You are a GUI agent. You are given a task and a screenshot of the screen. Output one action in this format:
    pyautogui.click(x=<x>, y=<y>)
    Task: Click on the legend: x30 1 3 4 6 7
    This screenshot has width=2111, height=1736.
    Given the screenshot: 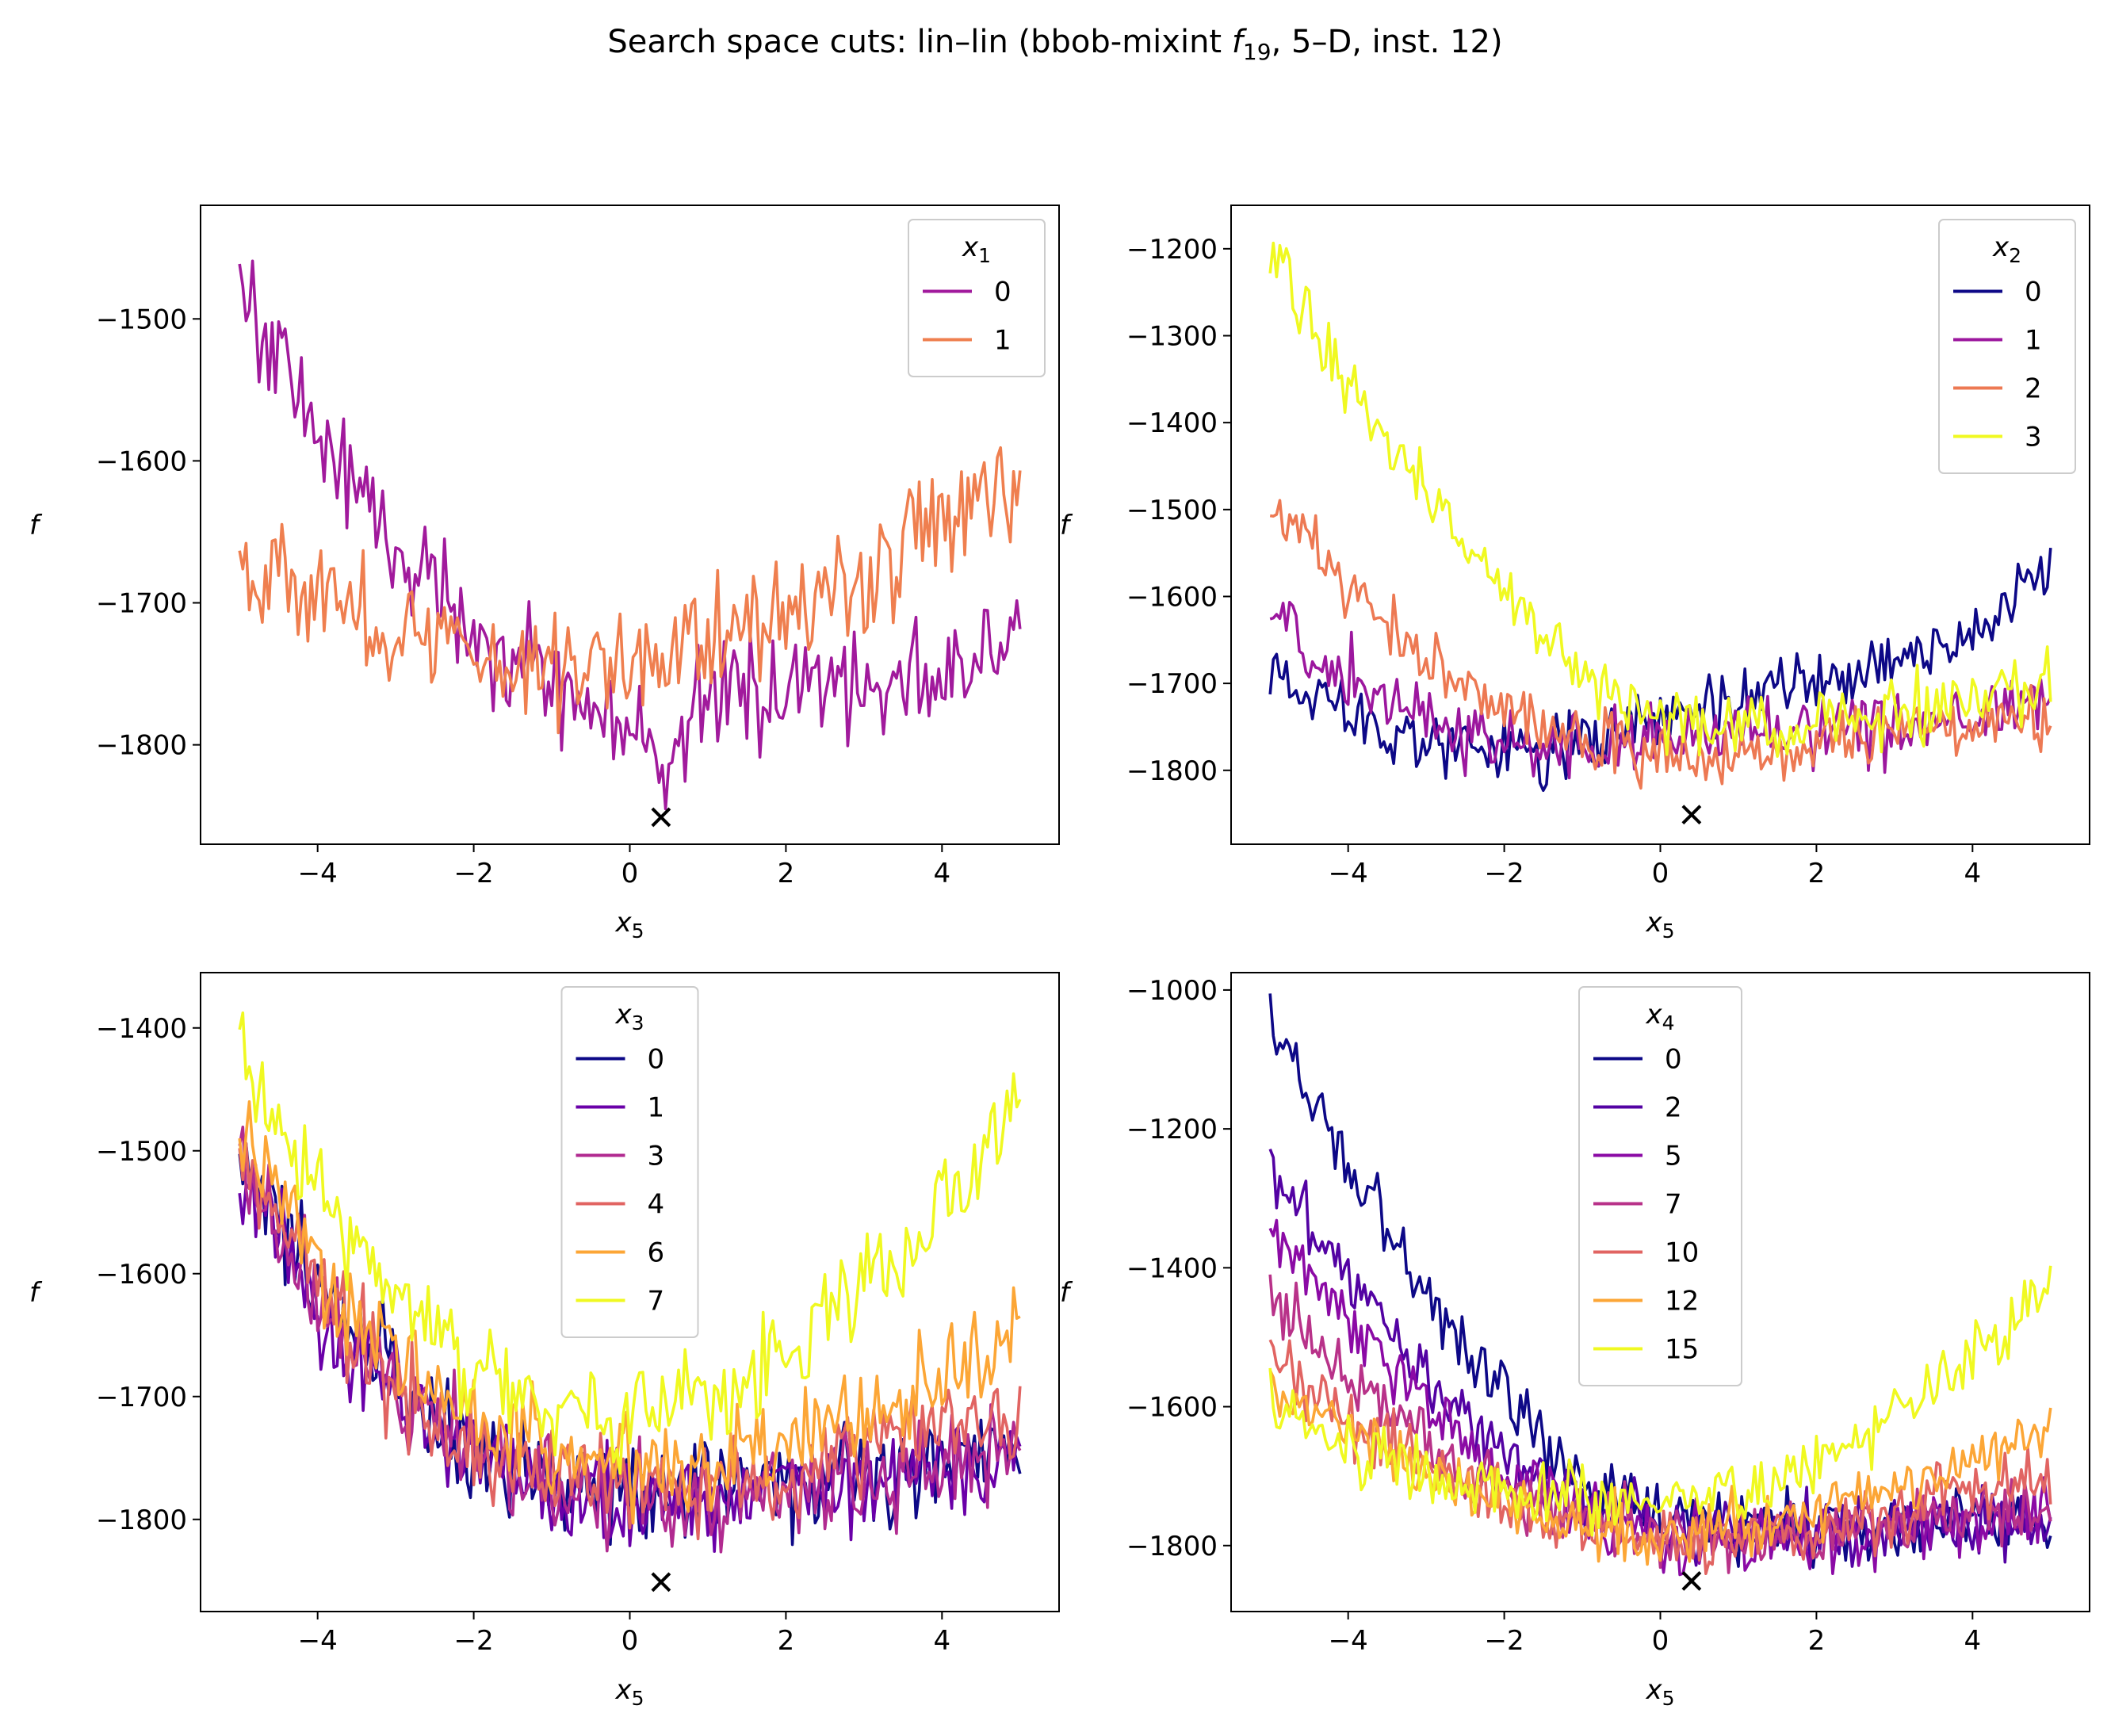 What is the action you would take?
    pyautogui.click(x=629, y=1162)
    